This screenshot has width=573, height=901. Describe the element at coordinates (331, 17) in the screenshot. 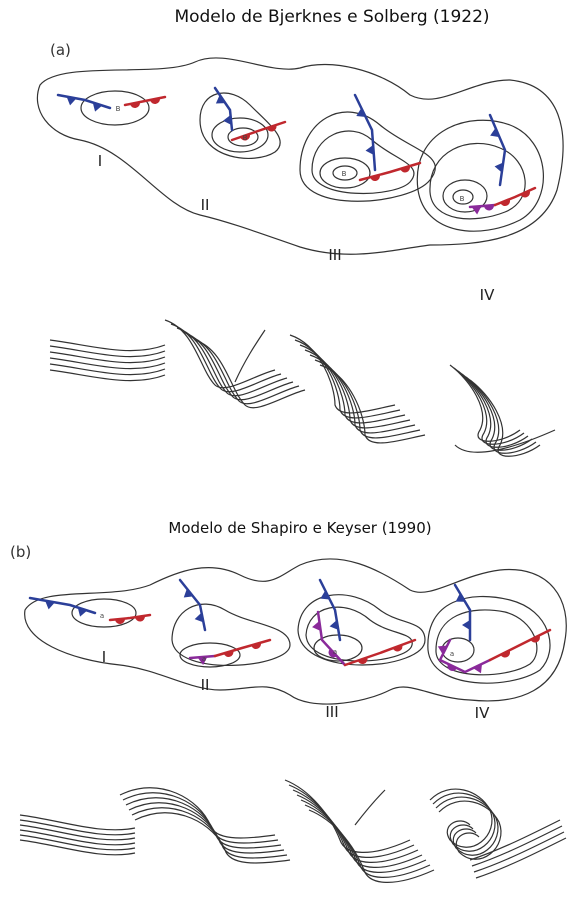

I see `panel-title: Modelo de Bjerknes e Solberg (1922)` at that location.